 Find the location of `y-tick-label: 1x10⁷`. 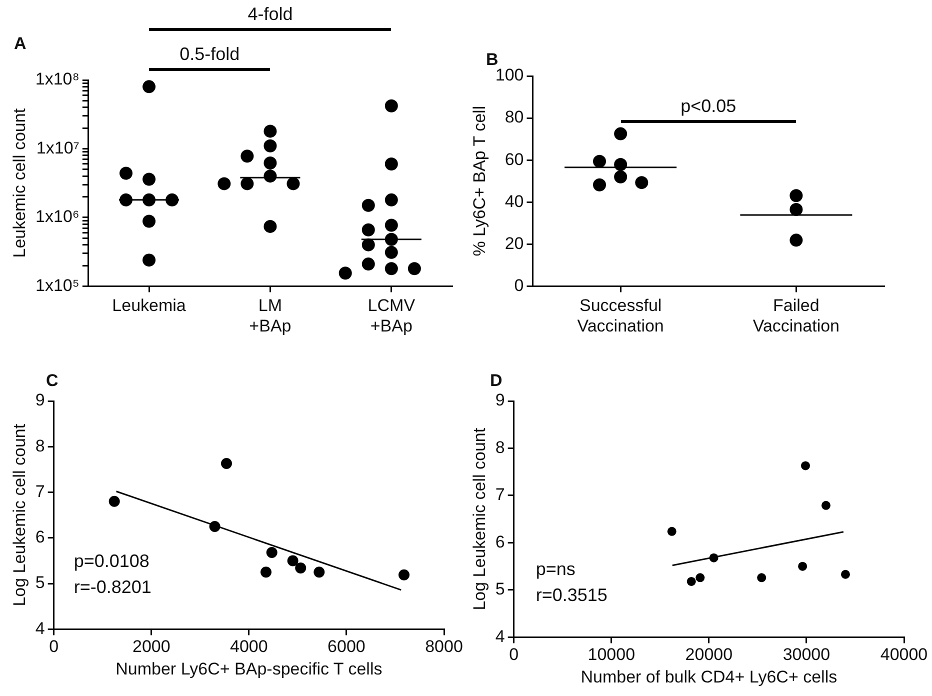

y-tick-label: 1x10⁷ is located at coordinates (58, 148).